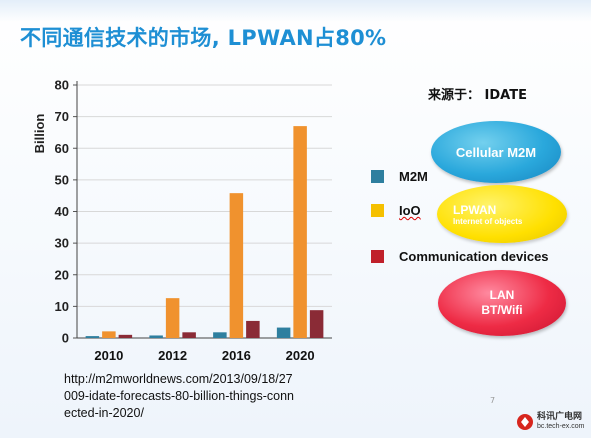  I want to click on x-tick-label-2010: 2010, so click(108, 355).